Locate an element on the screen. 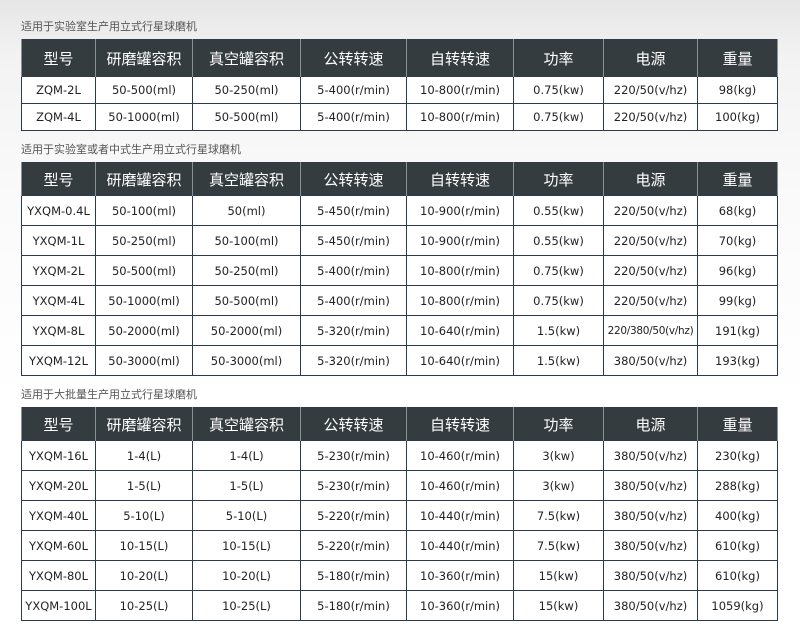 The width and height of the screenshot is (800, 643). cell-weight: 70(kg) is located at coordinates (737, 240).